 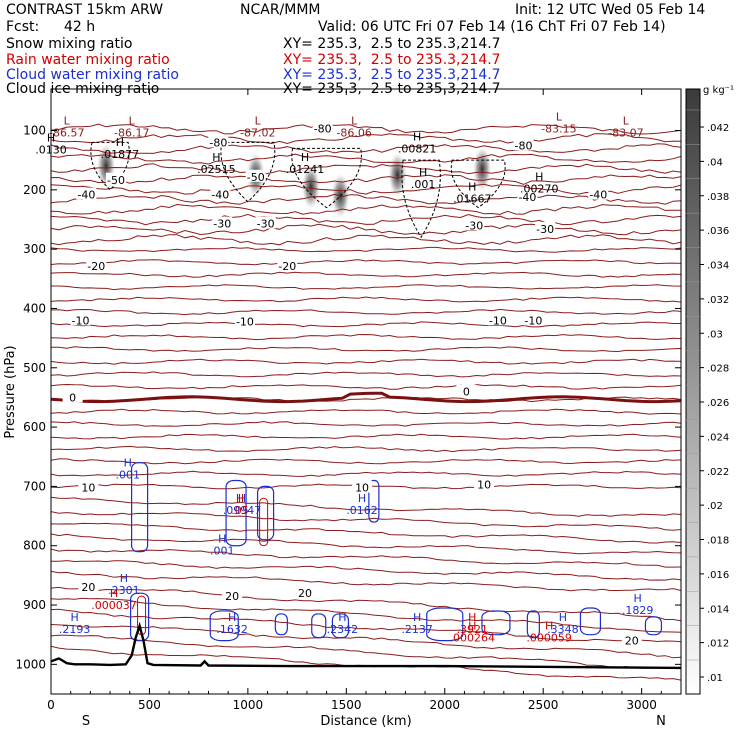 What do you see at coordinates (34, 249) in the screenshot?
I see `y-tick-label: 300` at bounding box center [34, 249].